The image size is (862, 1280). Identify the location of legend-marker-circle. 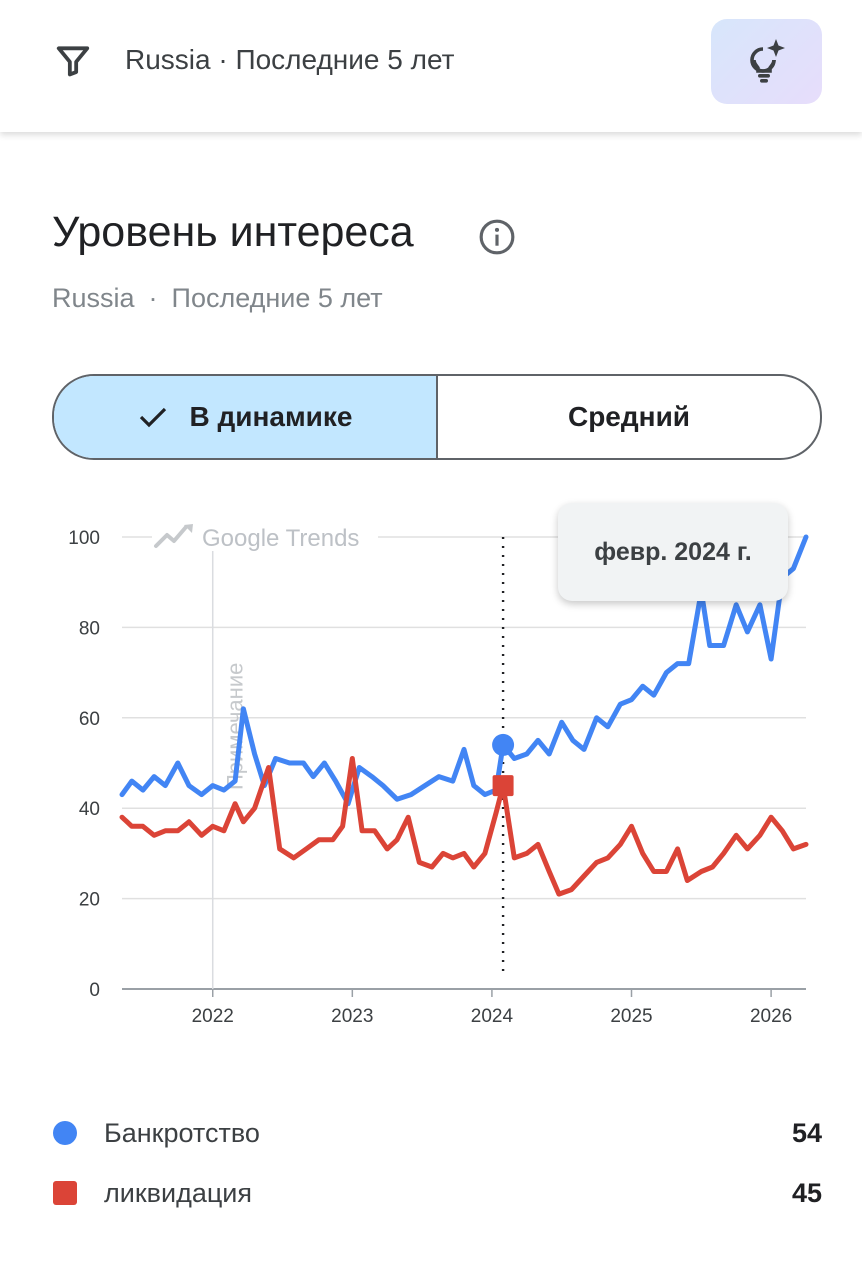
(65, 1133).